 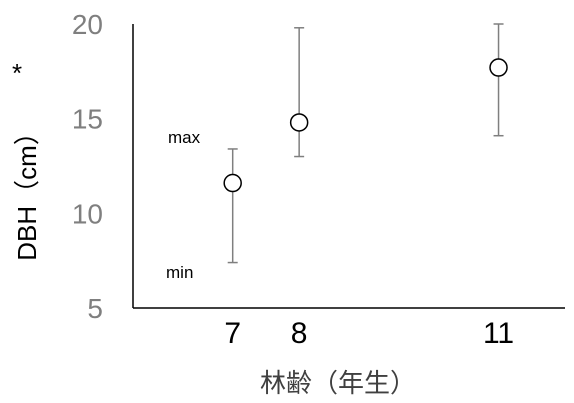 I want to click on y-tick-label: 15, so click(x=87, y=119).